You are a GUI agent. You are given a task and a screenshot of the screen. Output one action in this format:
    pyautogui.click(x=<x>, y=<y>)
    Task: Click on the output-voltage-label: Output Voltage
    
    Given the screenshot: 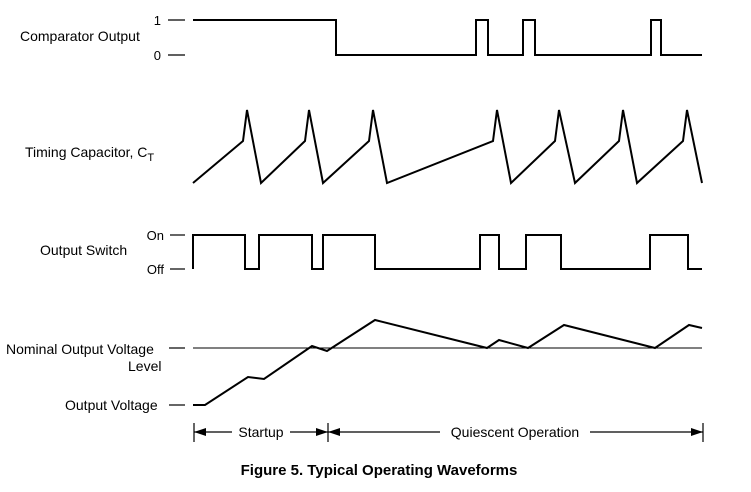 What is the action you would take?
    pyautogui.click(x=111, y=405)
    